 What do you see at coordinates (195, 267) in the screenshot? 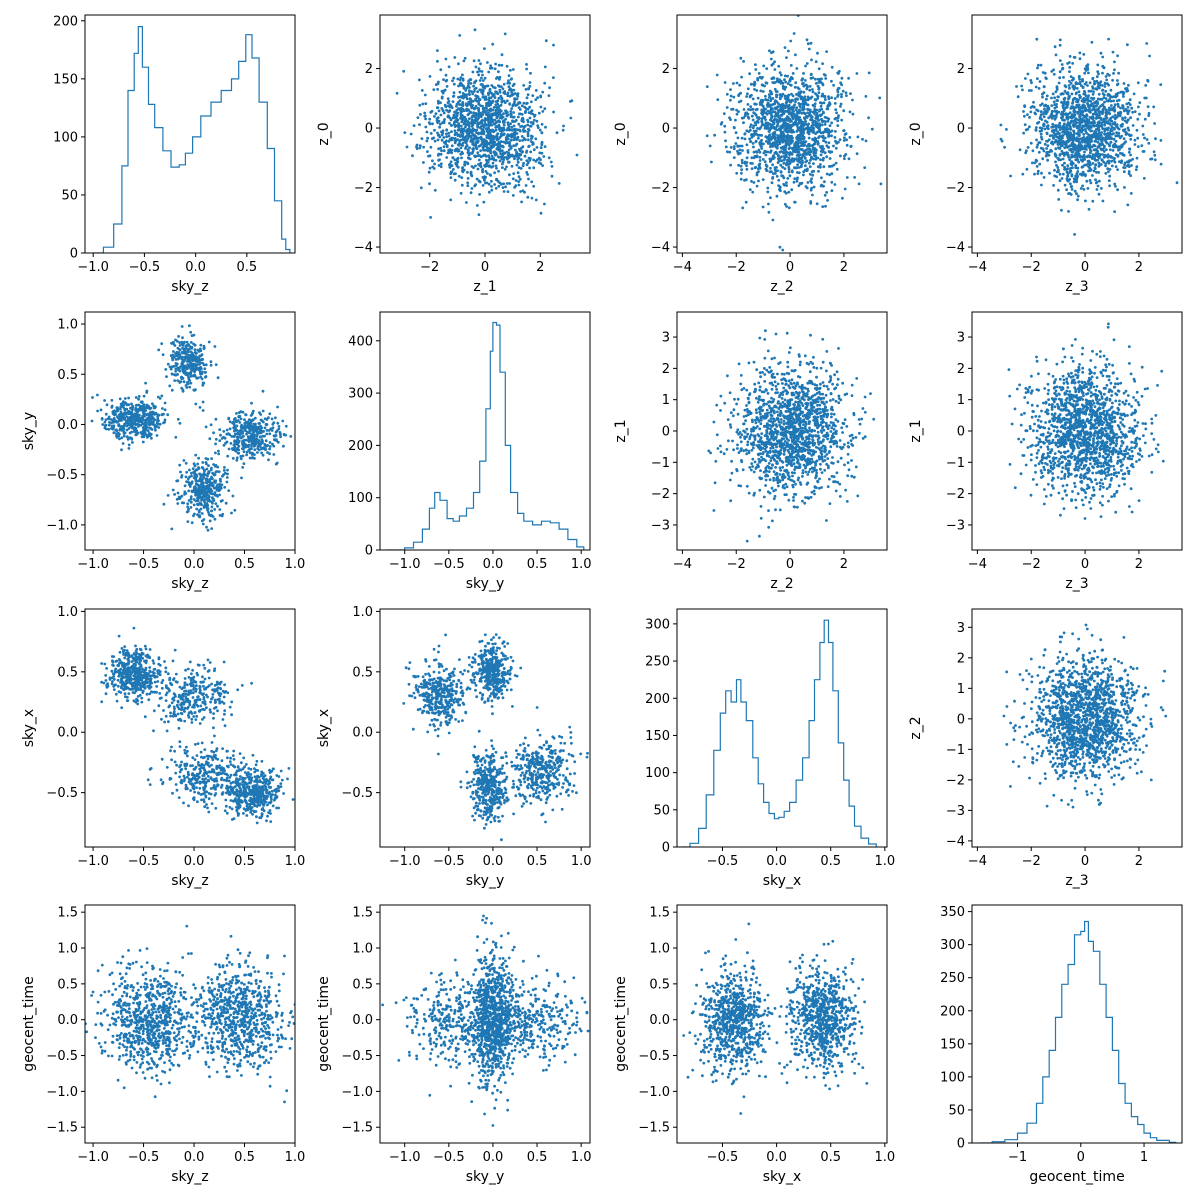
I see `x-tick-label: 0.0` at bounding box center [195, 267].